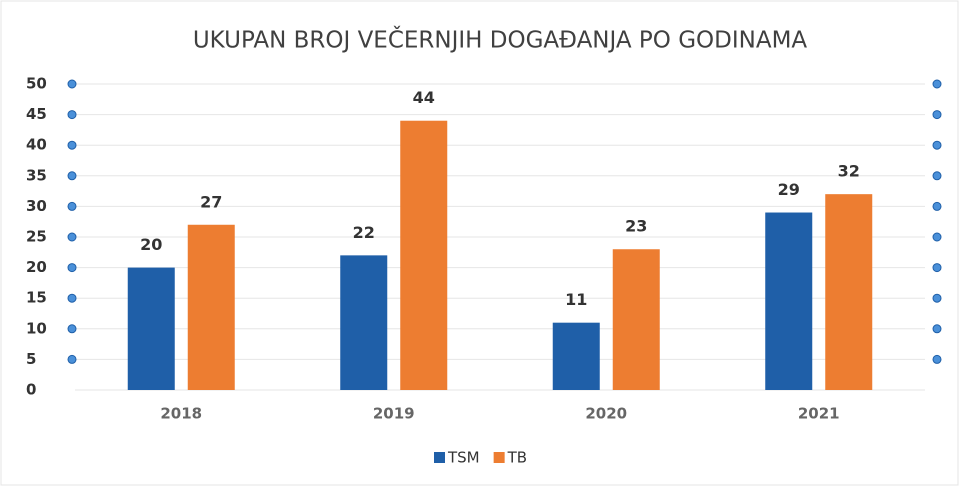 This screenshot has width=959, height=486. Describe the element at coordinates (36, 328) in the screenshot. I see `y-tick-label: 10` at that location.